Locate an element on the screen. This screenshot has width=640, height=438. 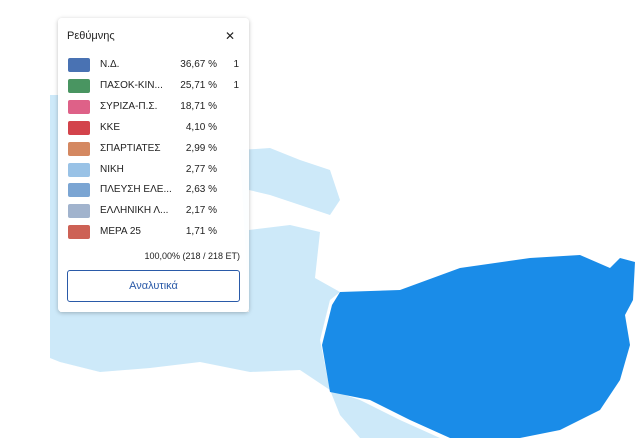
details-button: Αναλυτικά is located at coordinates (153, 286).